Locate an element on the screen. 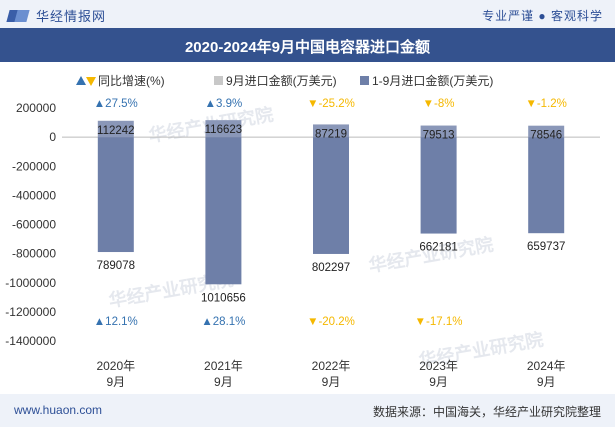  legend-label: 1-9月进口金额(万美元) is located at coordinates (432, 80).